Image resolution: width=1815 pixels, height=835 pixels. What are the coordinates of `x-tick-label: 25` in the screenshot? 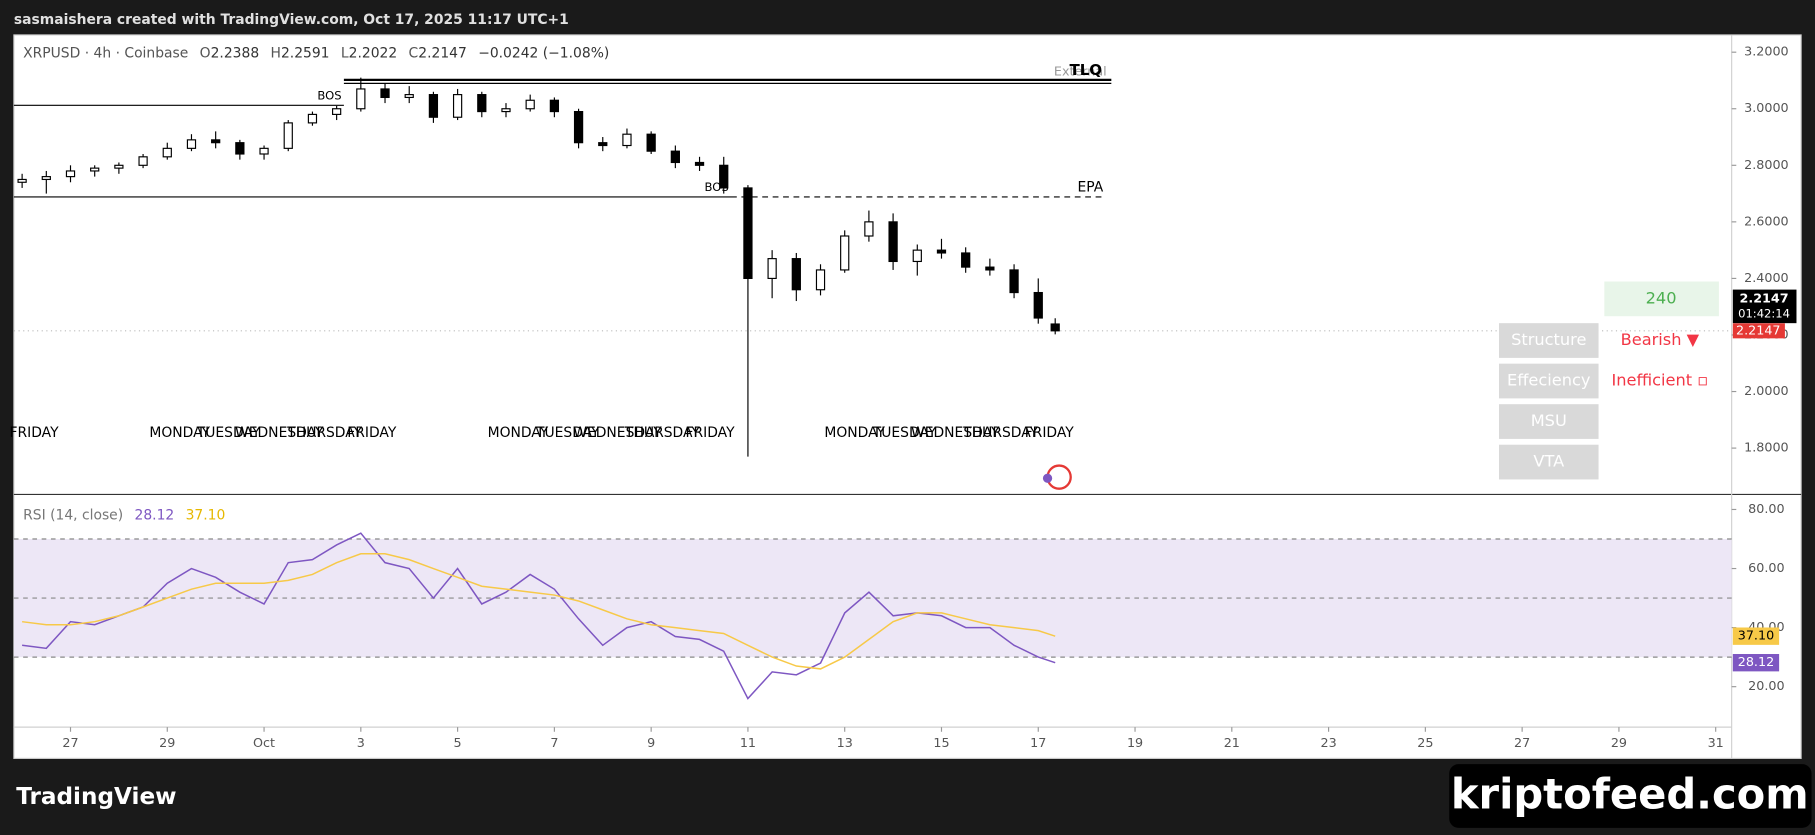 It's located at (1425, 743).